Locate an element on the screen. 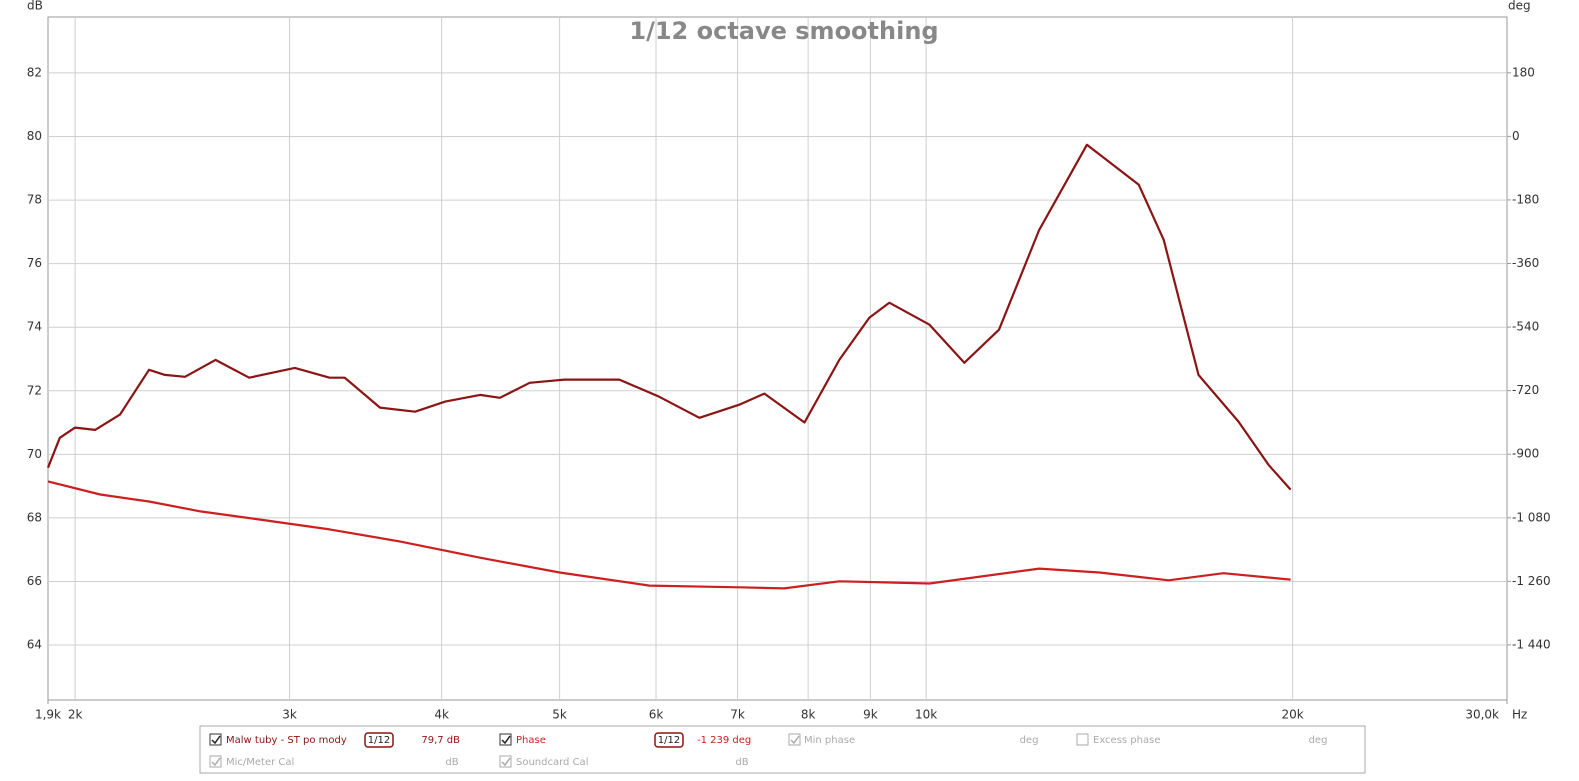 Image resolution: width=1579 pixels, height=781 pixels. x-tick-label: 20k is located at coordinates (1293, 715).